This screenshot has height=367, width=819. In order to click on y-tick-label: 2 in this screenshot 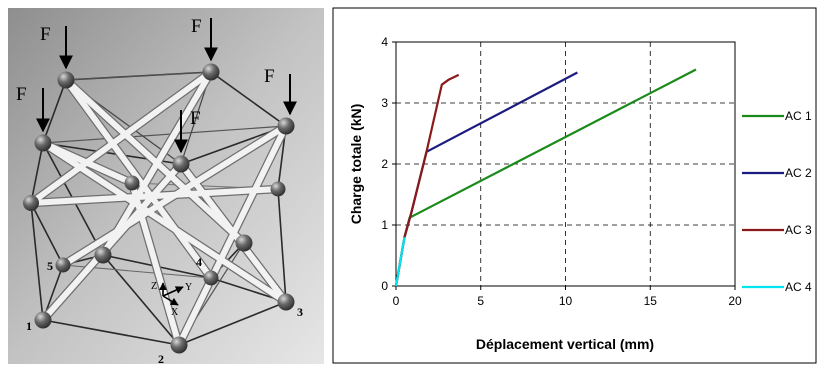, I will do `click(384, 164)`.